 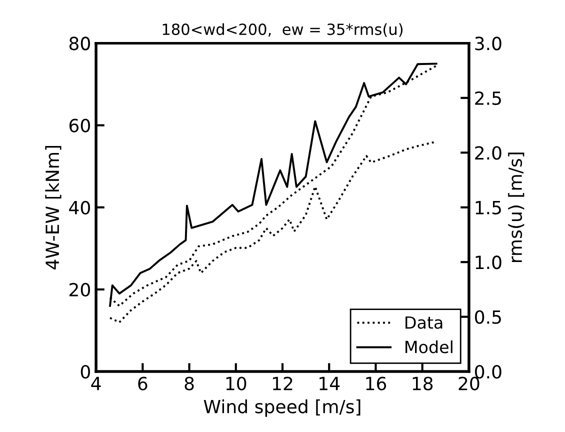 What do you see at coordinates (488, 207) in the screenshot?
I see `y2-tick-label: 1.5` at bounding box center [488, 207].